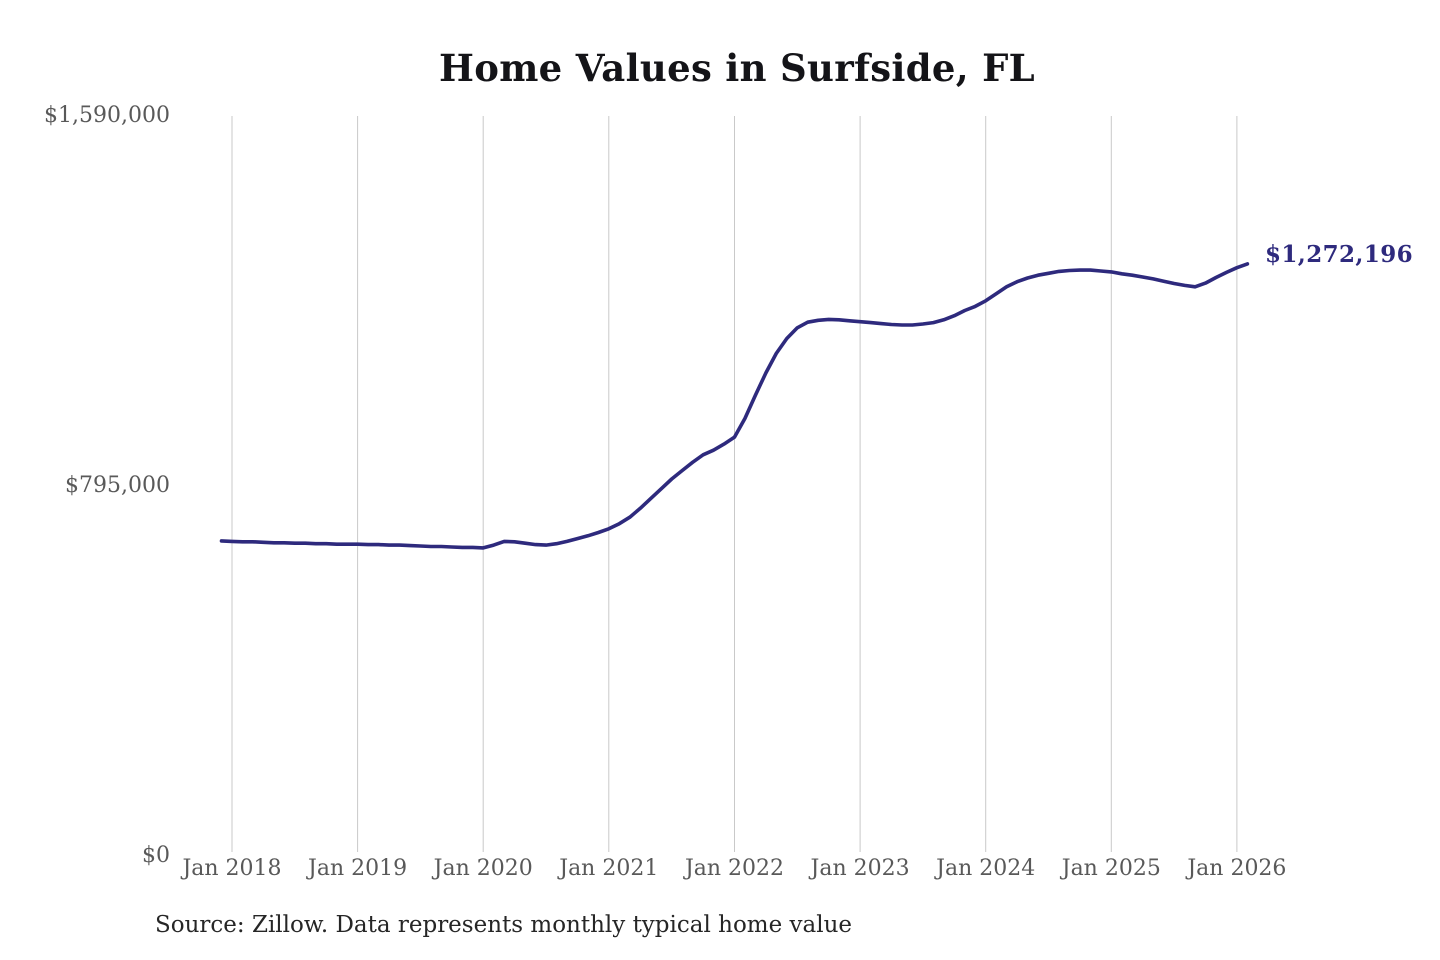  What do you see at coordinates (734, 868) in the screenshot?
I see `x-axis-label: Jan 2022` at bounding box center [734, 868].